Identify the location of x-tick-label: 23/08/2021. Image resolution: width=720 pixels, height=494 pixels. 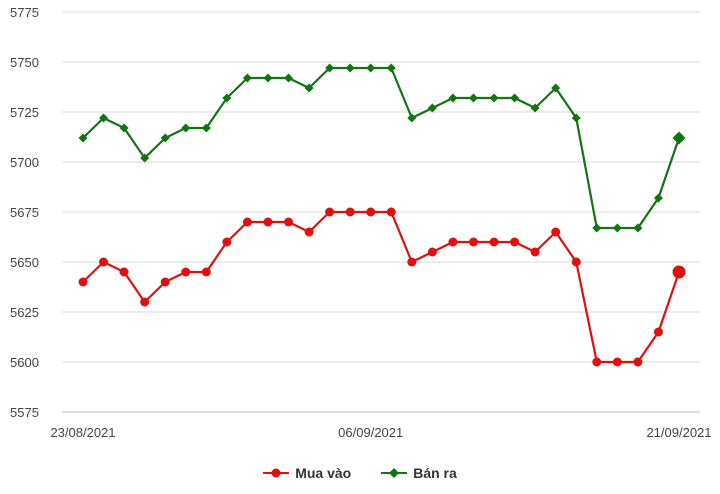
(82, 432).